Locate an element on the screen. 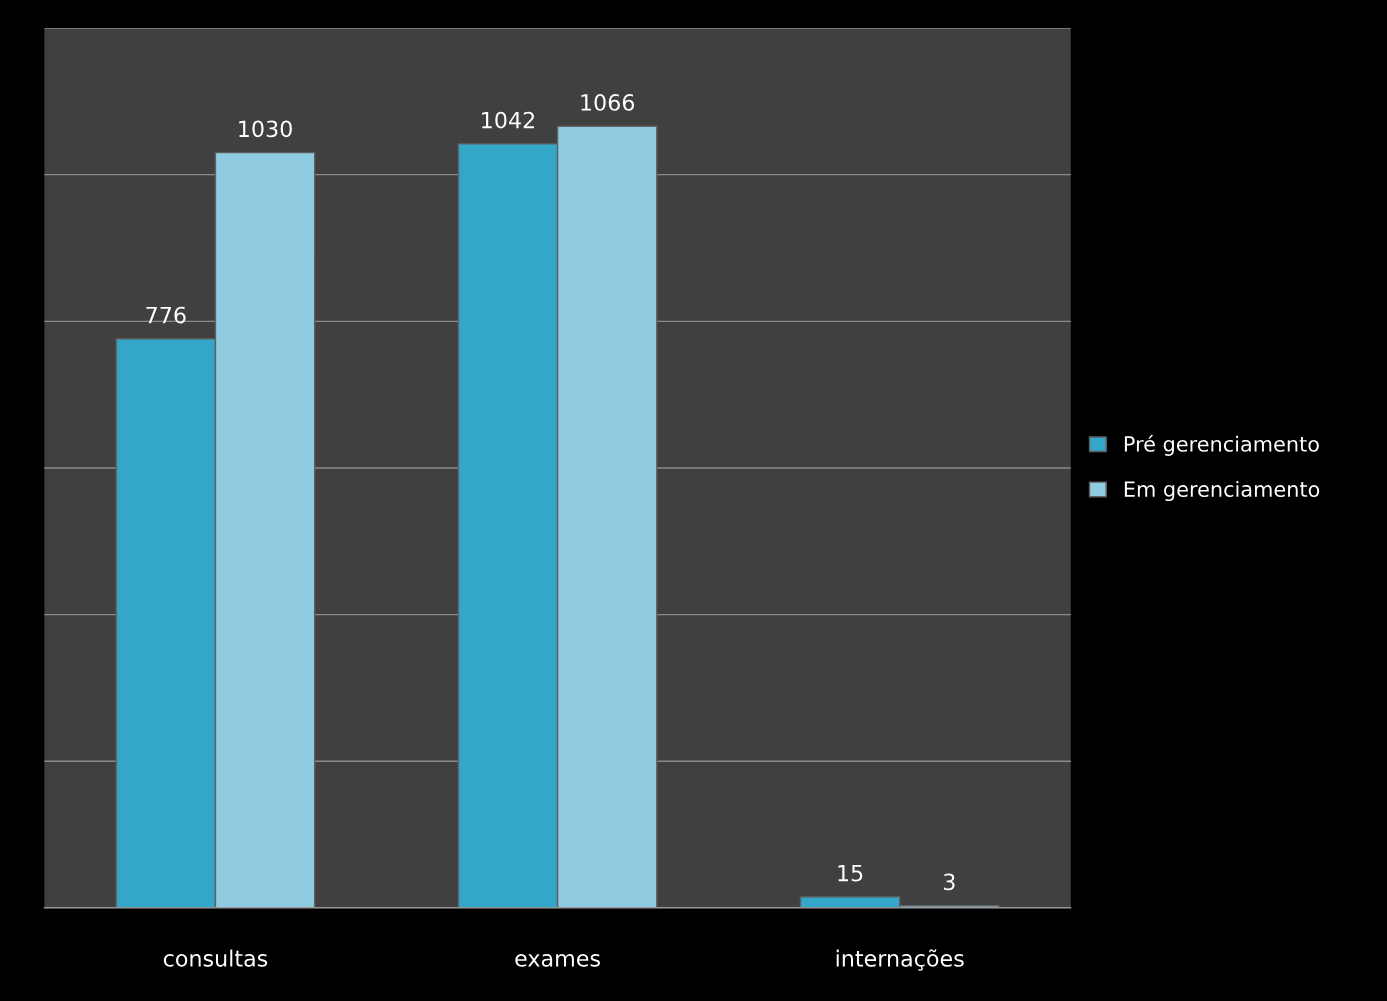 The height and width of the screenshot is (1001, 1387). data-label: 15 is located at coordinates (850, 873).